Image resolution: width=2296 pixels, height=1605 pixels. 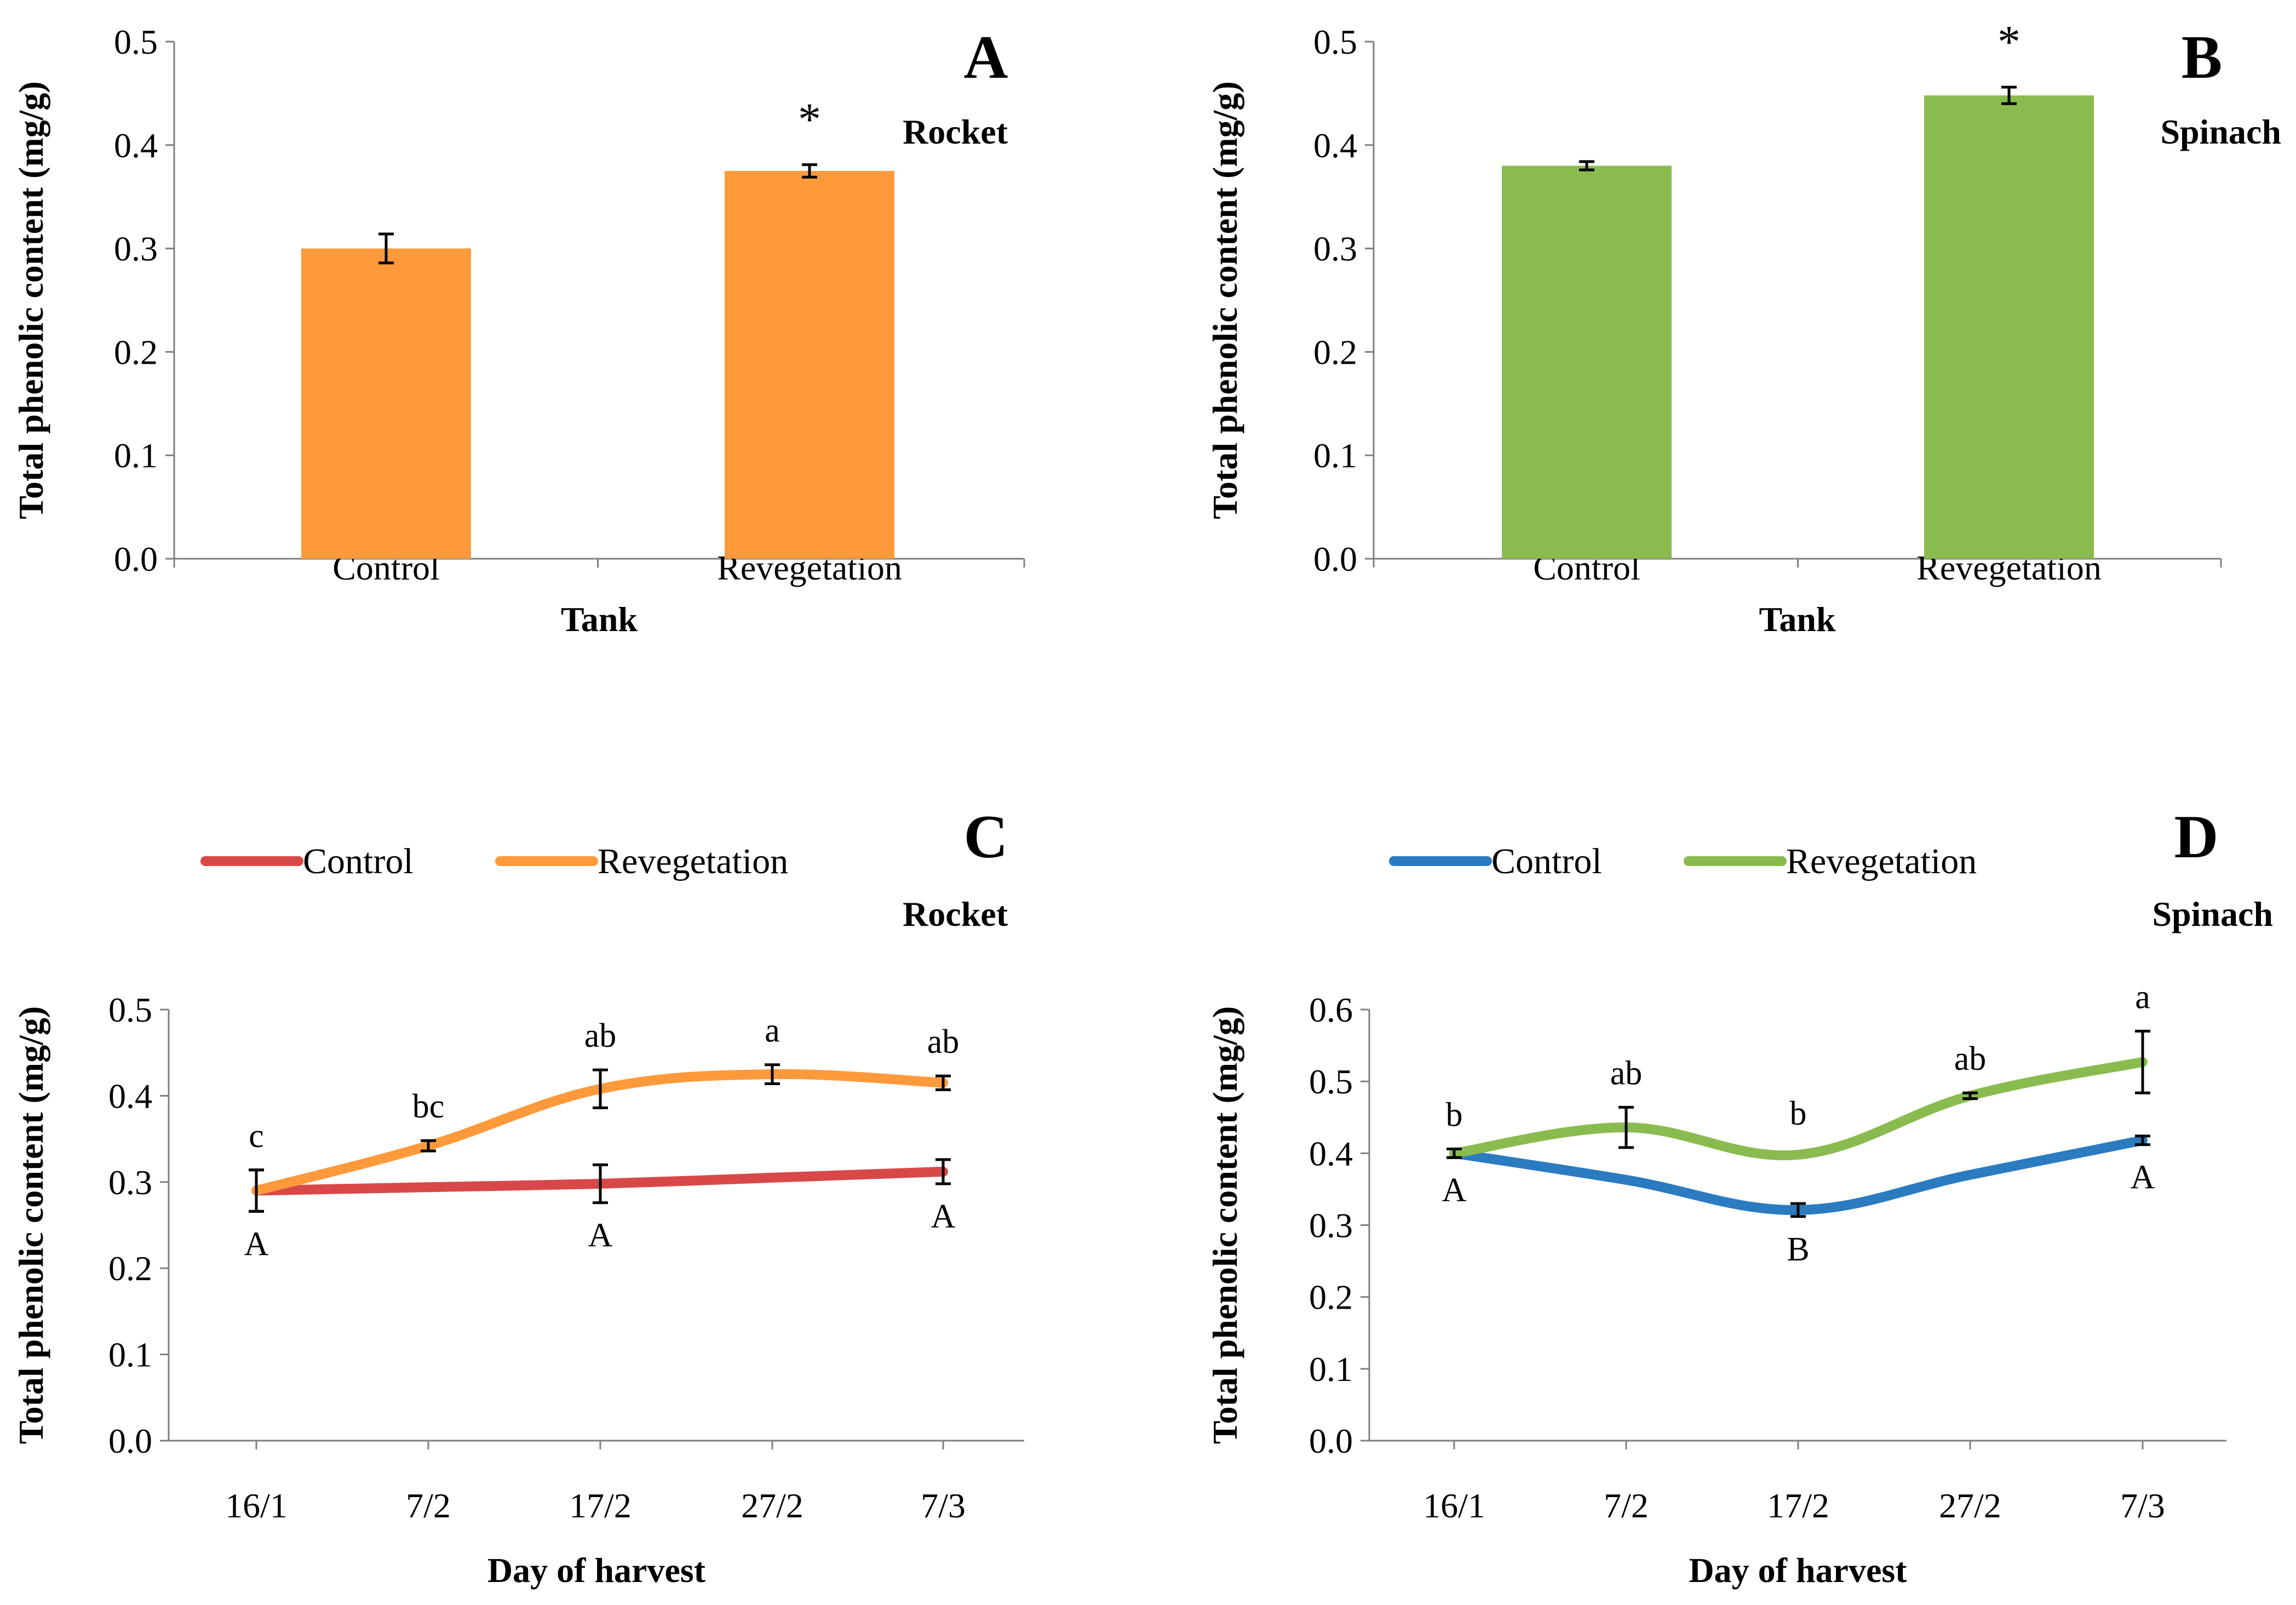 What do you see at coordinates (2203, 58) in the screenshot?
I see `panel-letter: B` at bounding box center [2203, 58].